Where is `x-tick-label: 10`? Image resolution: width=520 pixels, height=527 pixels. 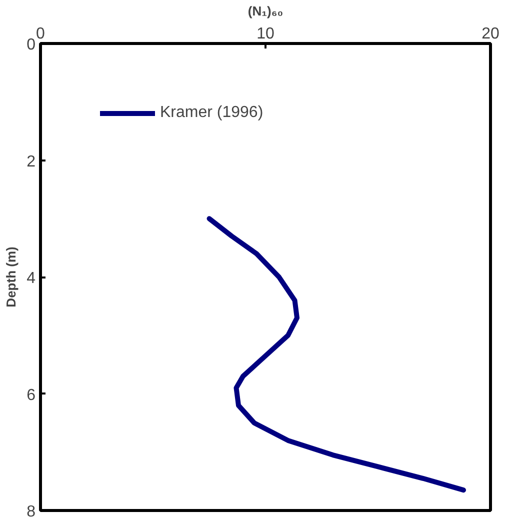 x-tick-label: 10 is located at coordinates (265, 34).